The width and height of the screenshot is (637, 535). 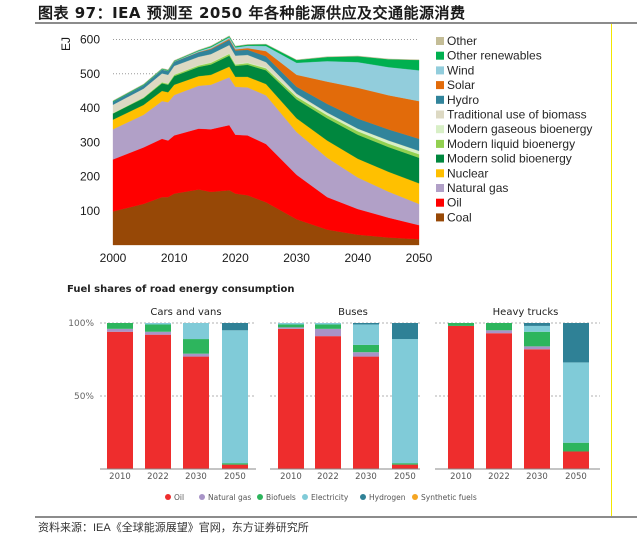 What do you see at coordinates (336, 23) in the screenshot?
I see `top-rule` at bounding box center [336, 23].